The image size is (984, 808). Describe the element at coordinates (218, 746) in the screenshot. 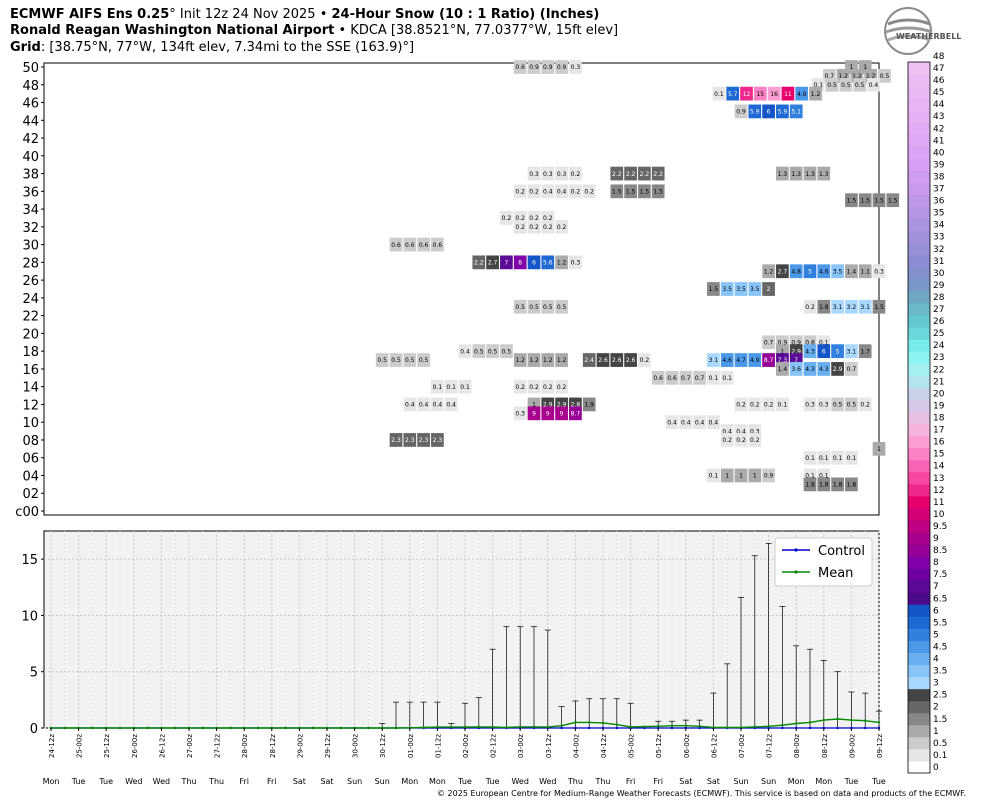

I see `line-x-tick-label: 27-12z` at that location.